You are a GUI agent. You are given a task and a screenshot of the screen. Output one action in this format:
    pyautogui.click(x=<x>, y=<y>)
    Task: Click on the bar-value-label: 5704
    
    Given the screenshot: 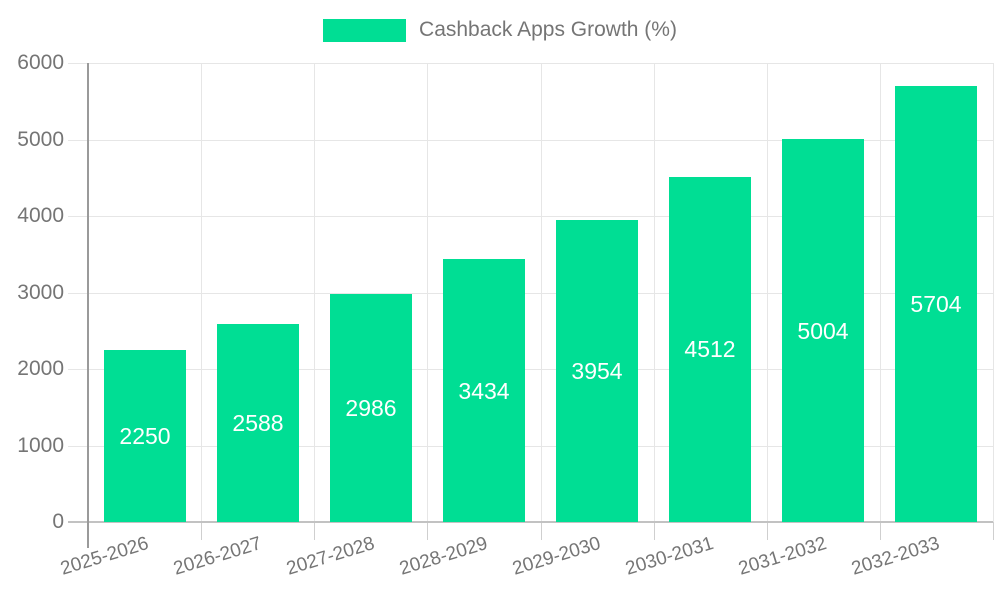 What is the action you would take?
    pyautogui.click(x=936, y=304)
    